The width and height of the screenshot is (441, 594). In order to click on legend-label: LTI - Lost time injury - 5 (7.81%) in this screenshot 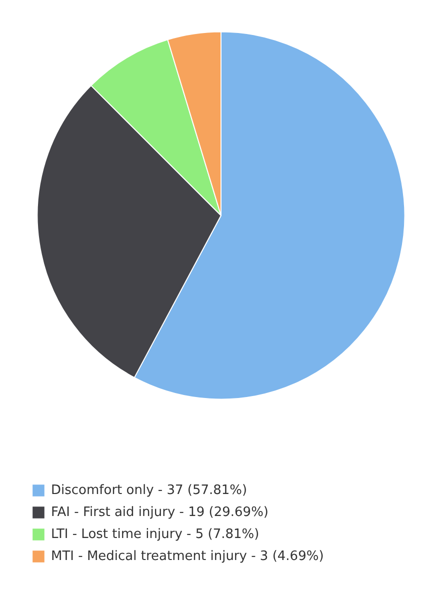, I will do `click(155, 534)`.